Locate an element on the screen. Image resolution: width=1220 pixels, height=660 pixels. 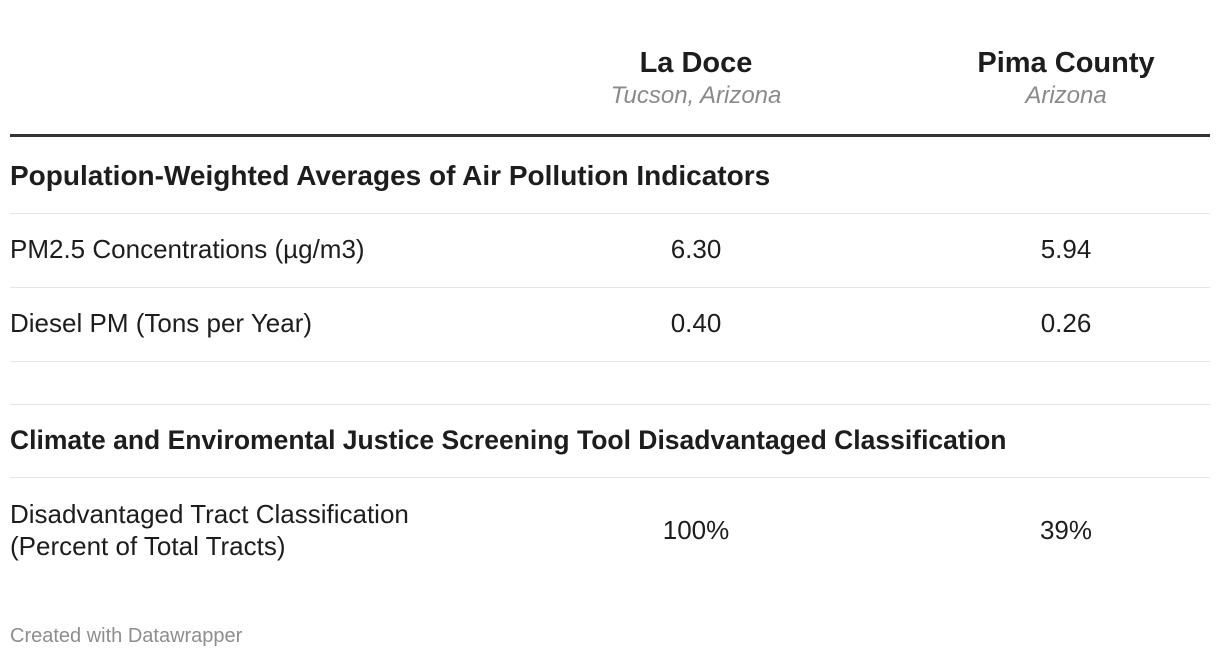
column-subtitle: Arizona is located at coordinates (1066, 95).